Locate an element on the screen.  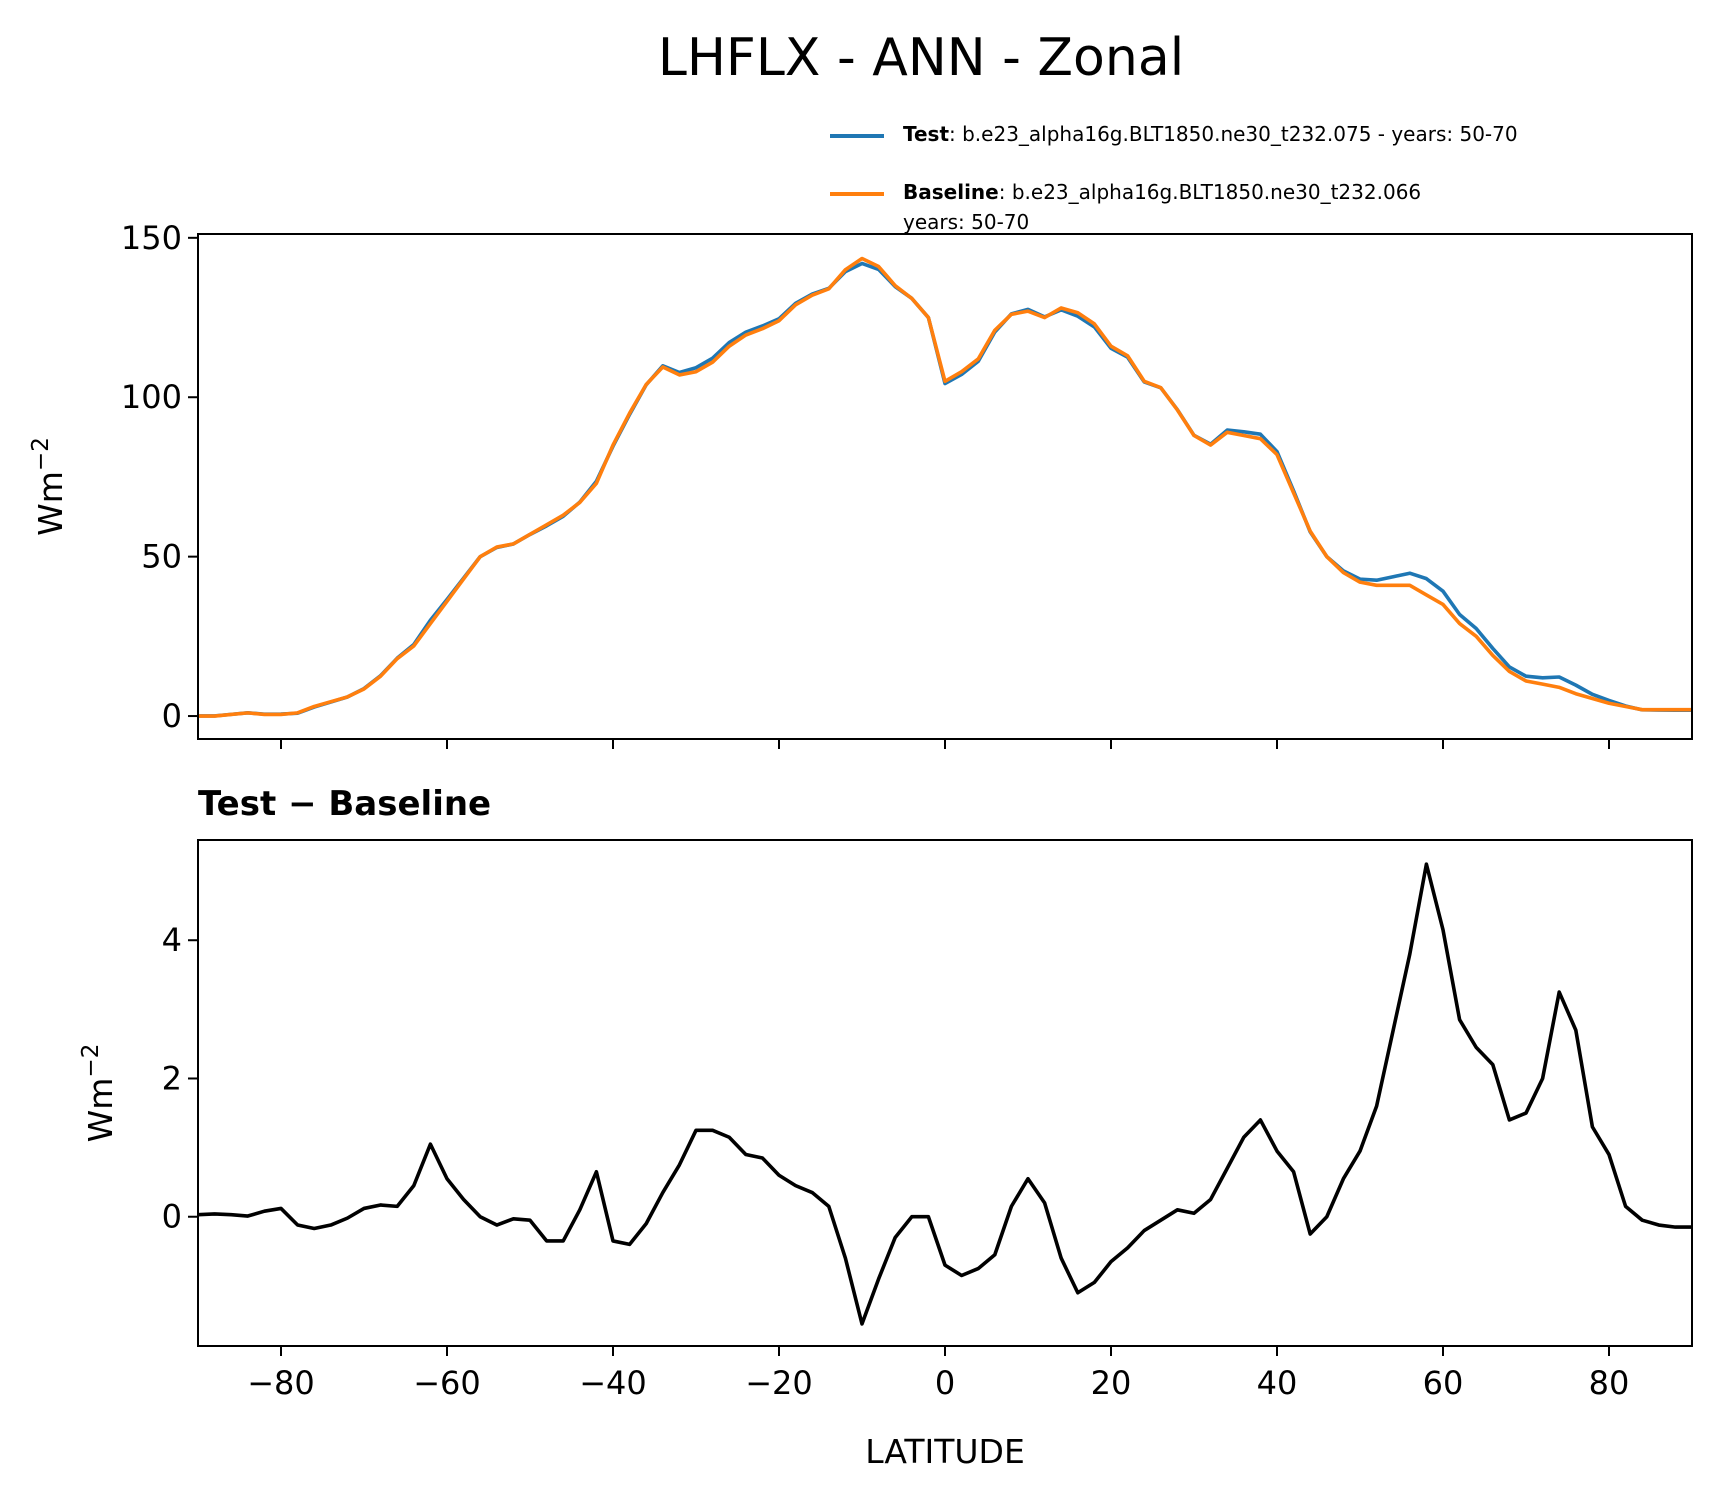
x-tick-label: 20 is located at coordinates (1111, 1383).